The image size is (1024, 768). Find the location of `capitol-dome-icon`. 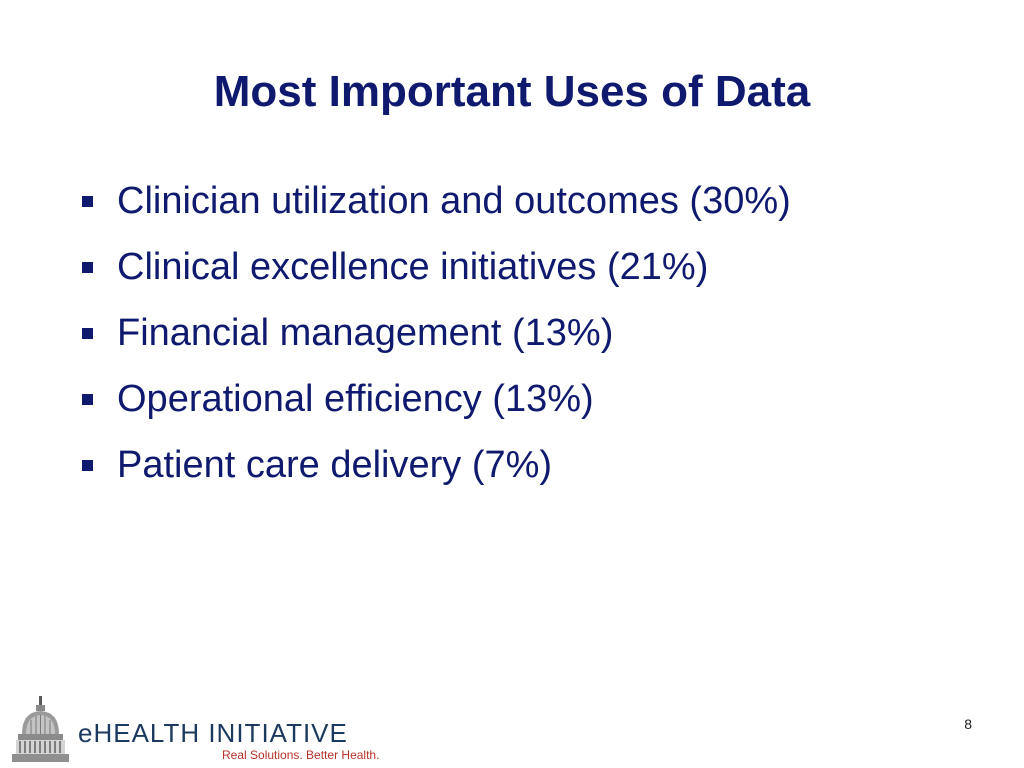

capitol-dome-icon is located at coordinates (40, 729).